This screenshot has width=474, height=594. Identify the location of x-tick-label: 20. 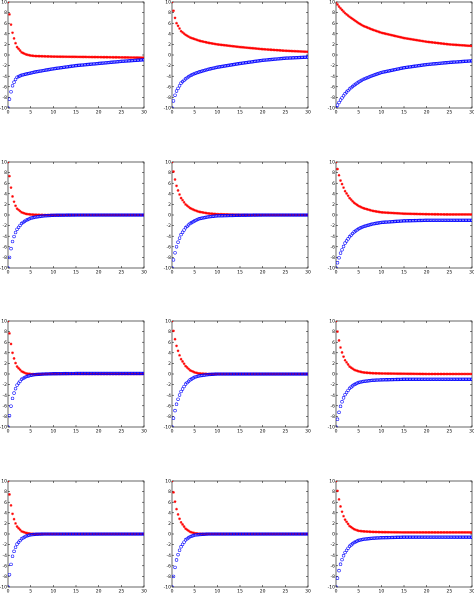
(263, 113).